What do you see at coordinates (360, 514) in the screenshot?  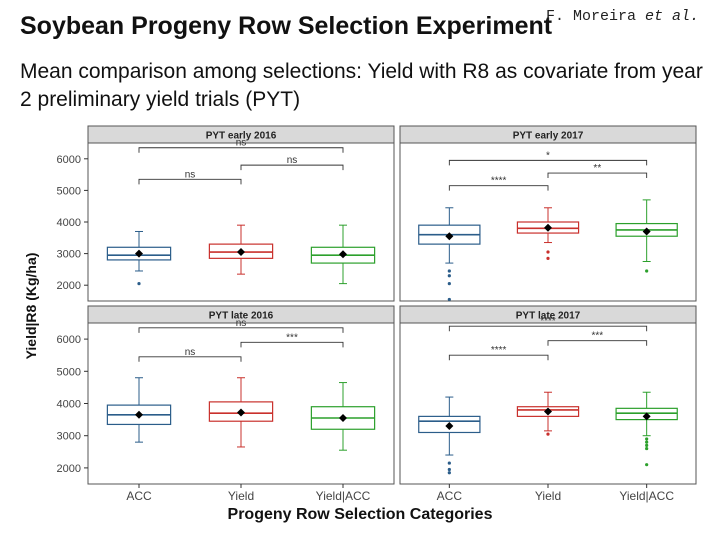 I see `x-axis-title: Progeny Row Selection Categories` at bounding box center [360, 514].